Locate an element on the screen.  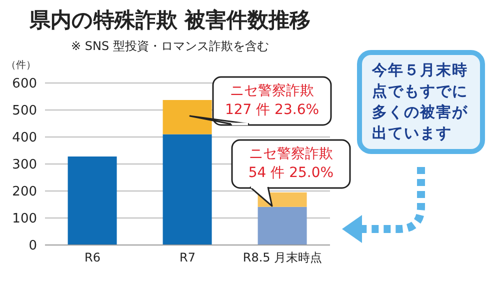
y-tick-label: 400 is located at coordinates (24, 138).